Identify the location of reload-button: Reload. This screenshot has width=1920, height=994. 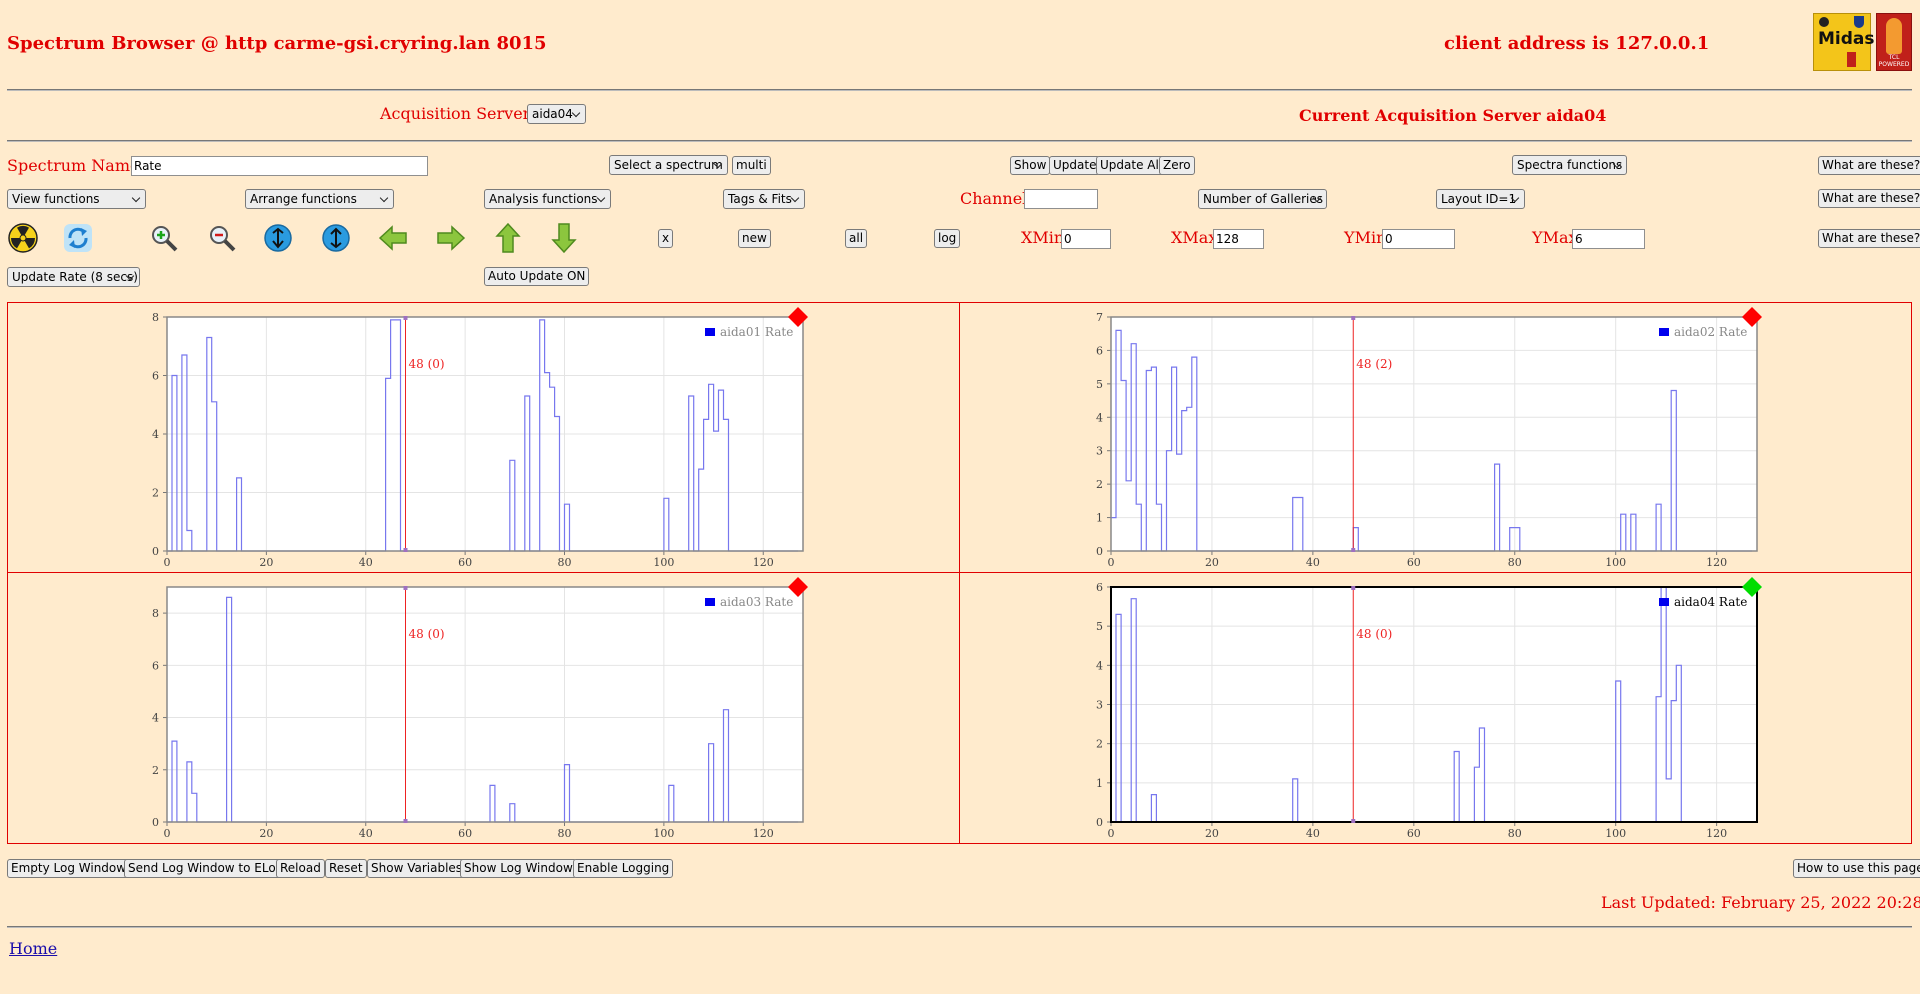
(300, 868).